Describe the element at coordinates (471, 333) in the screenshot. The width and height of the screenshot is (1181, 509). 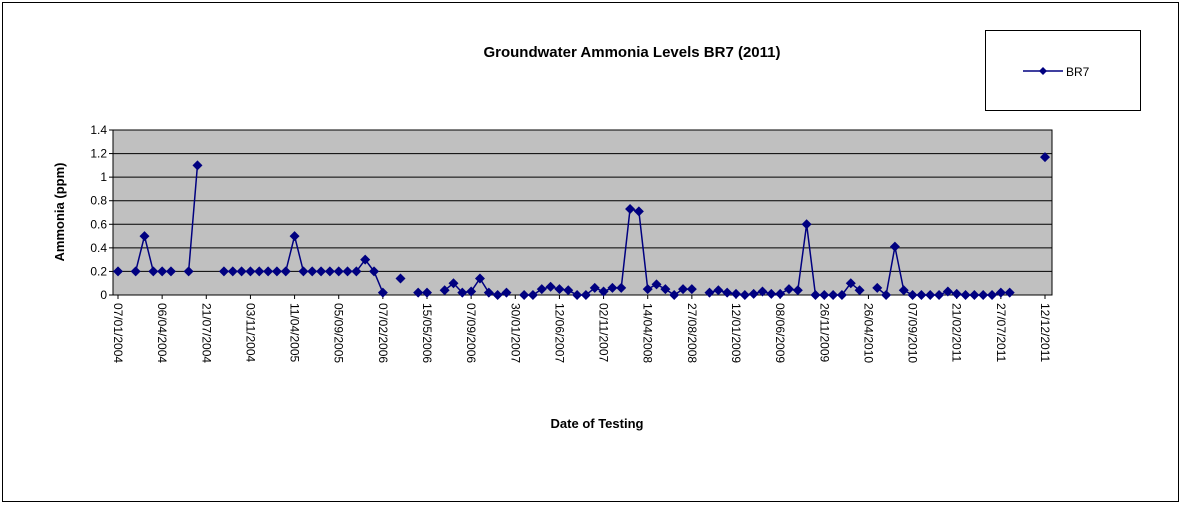
I see `x-tick-label: 07/09/2006` at that location.